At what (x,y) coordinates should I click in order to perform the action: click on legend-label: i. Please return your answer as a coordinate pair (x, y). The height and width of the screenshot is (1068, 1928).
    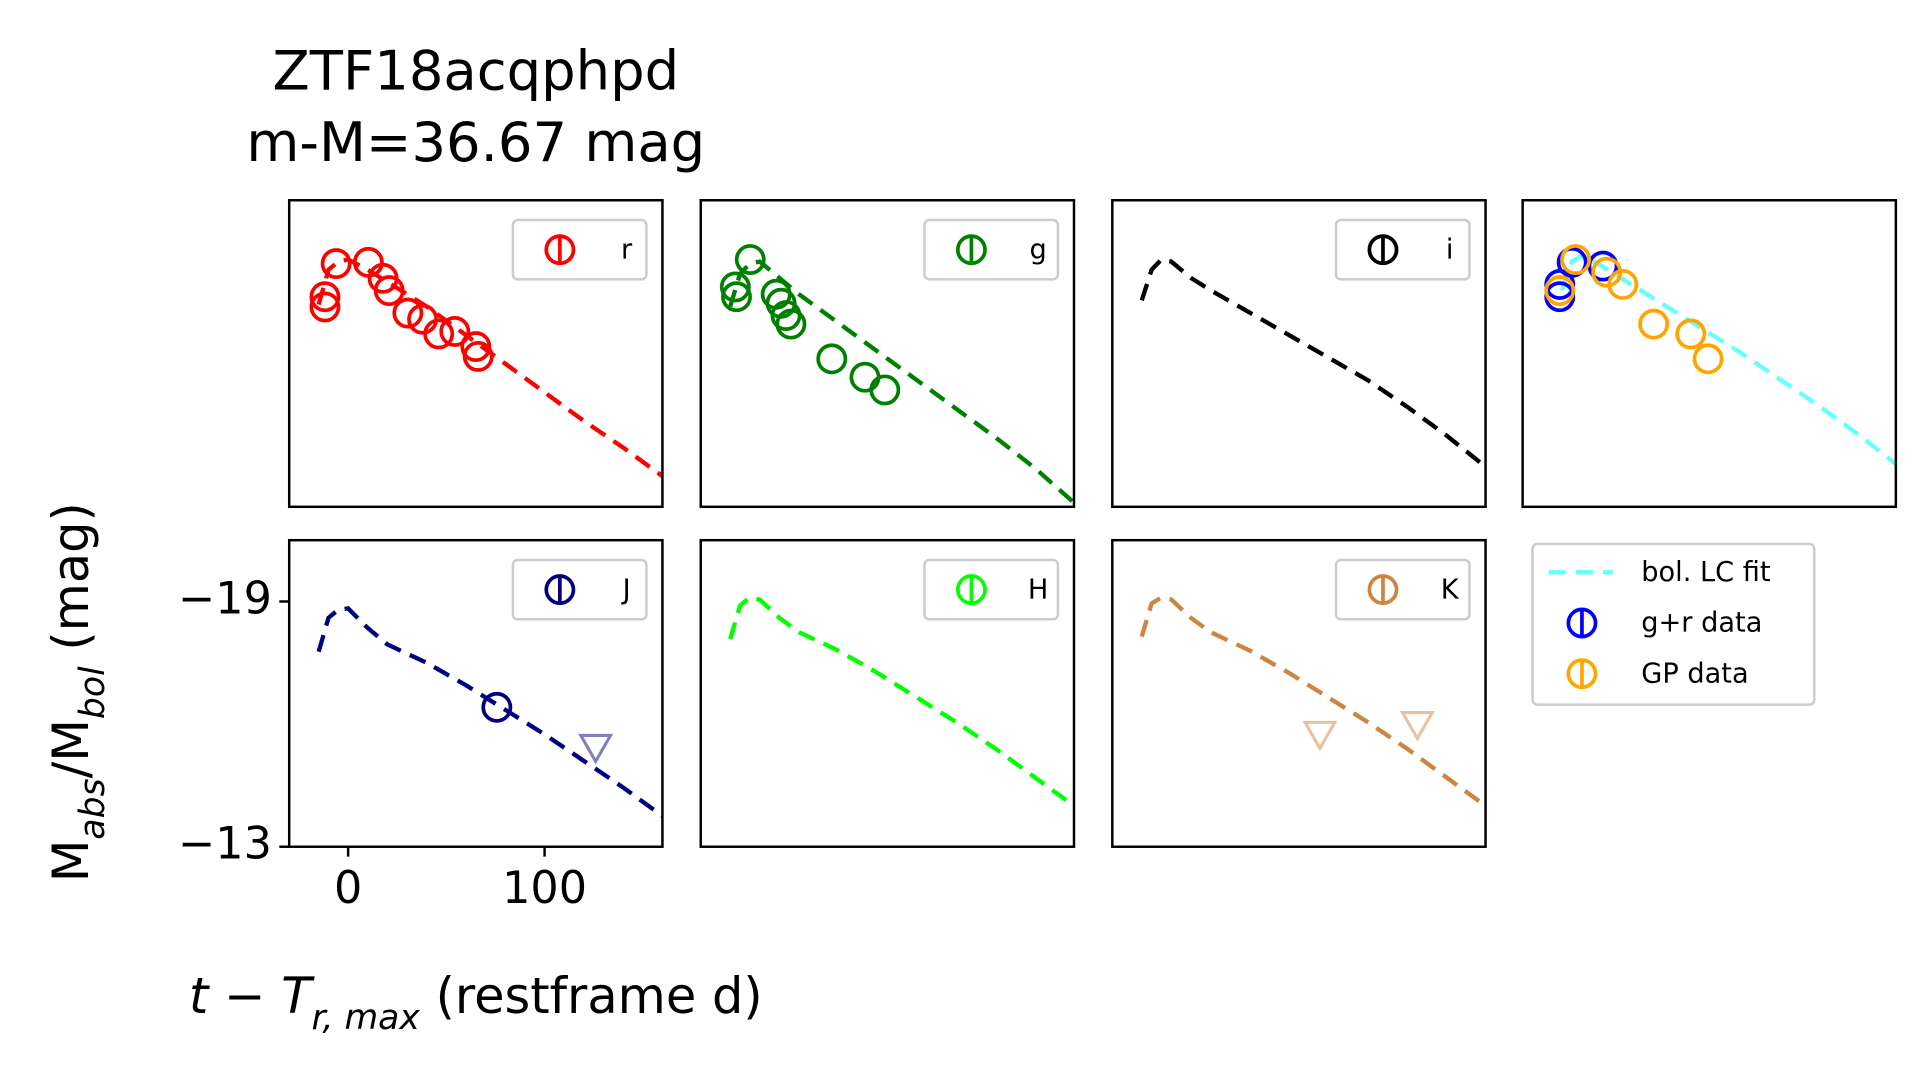
    Looking at the image, I should click on (1450, 249).